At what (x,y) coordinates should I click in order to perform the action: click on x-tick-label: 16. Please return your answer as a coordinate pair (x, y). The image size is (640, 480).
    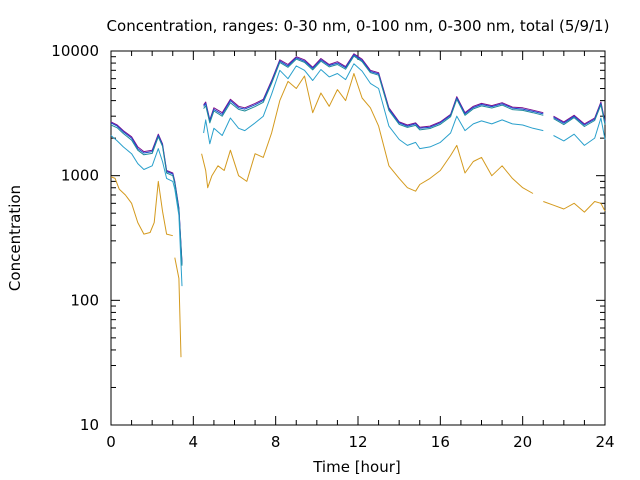
    Looking at the image, I should click on (440, 442).